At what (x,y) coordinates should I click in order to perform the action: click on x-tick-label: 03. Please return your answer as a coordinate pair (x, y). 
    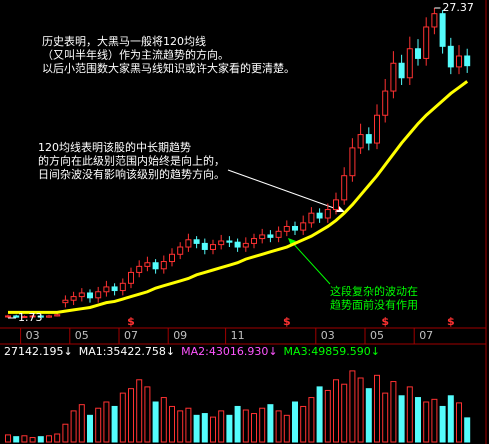
    Looking at the image, I should click on (328, 335).